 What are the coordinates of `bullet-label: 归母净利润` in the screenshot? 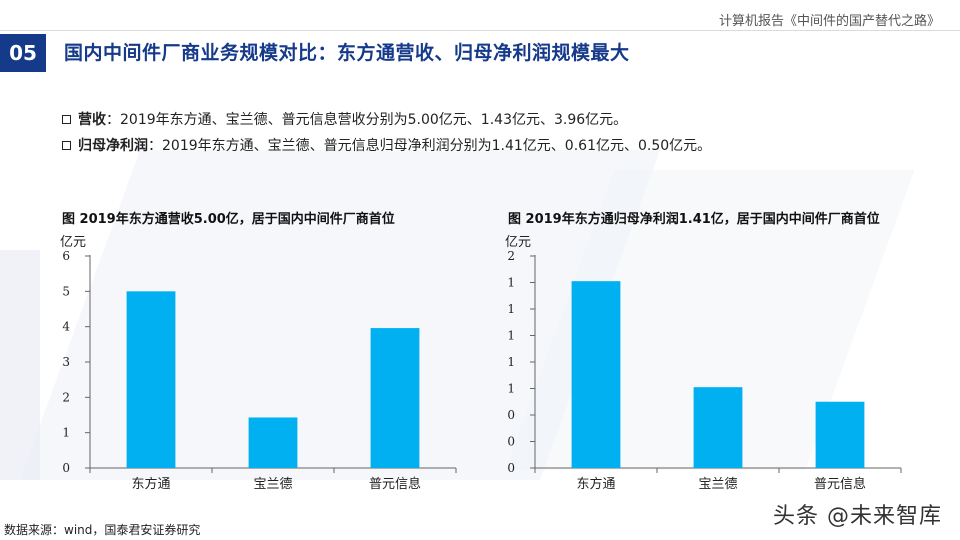 It's located at (113, 146).